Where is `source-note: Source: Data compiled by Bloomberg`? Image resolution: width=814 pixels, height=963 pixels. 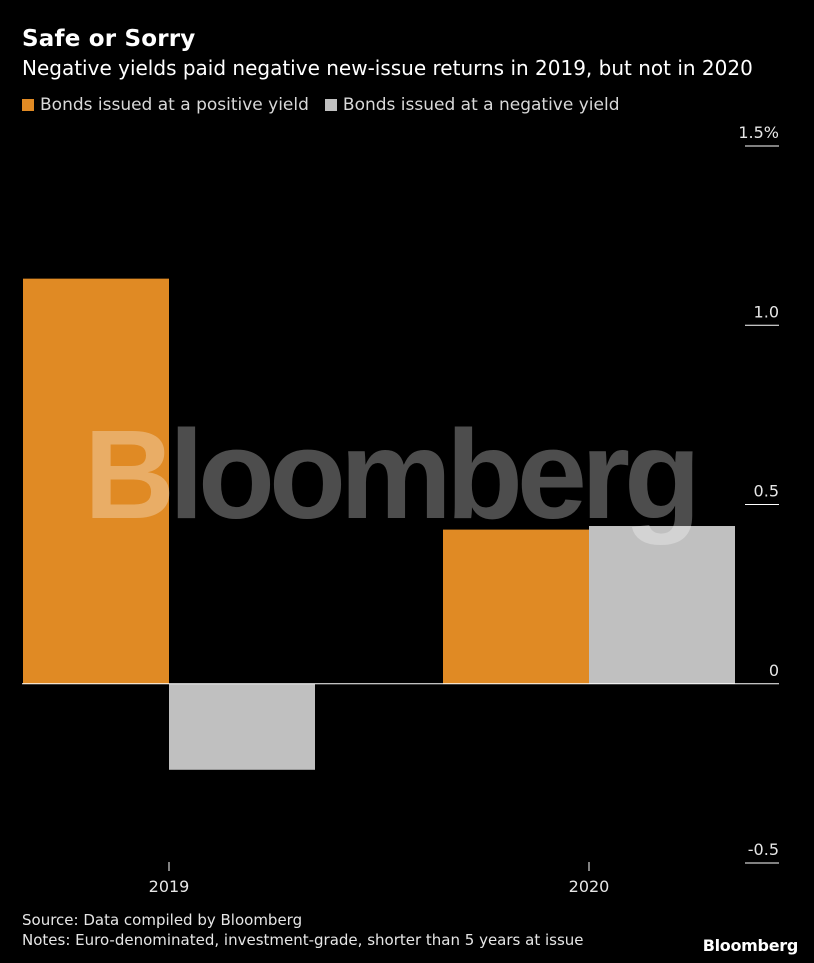
source-note: Source: Data compiled by Bloomberg is located at coordinates (162, 920).